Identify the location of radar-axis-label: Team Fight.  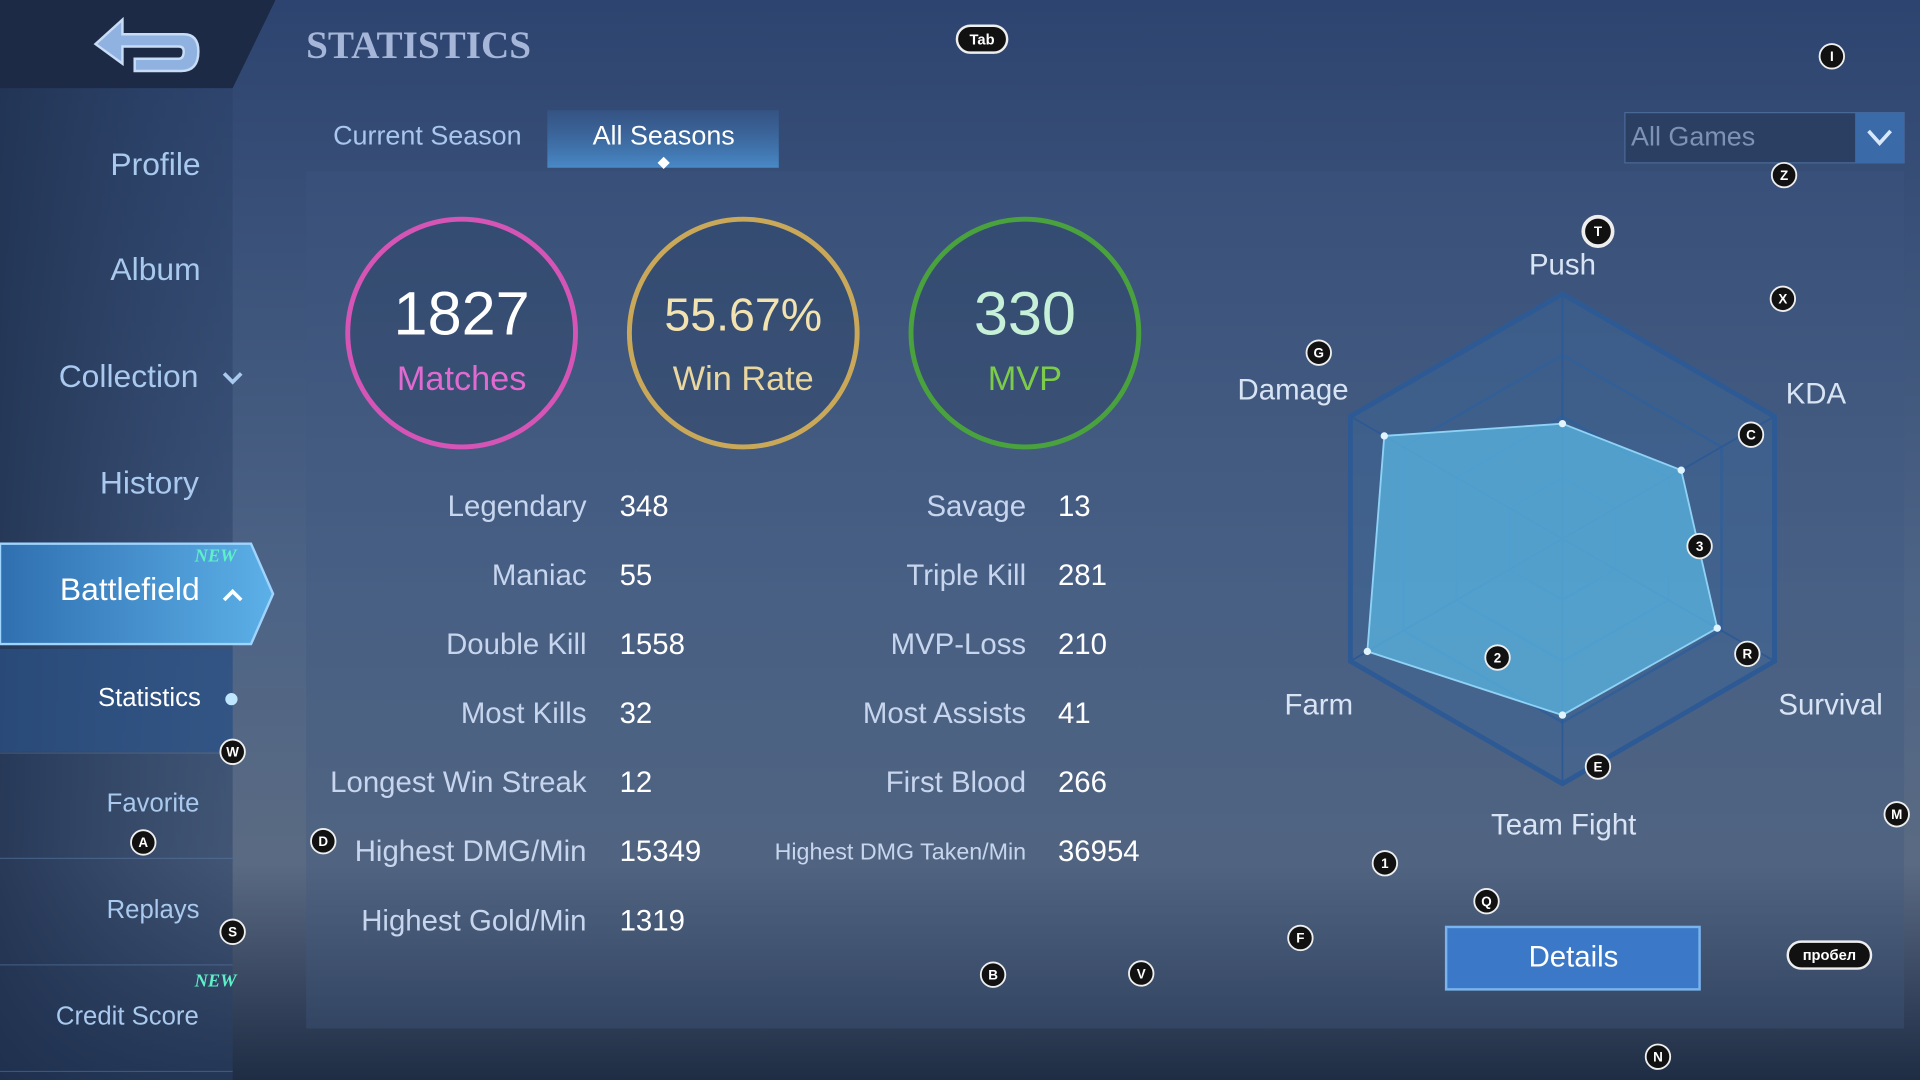
(1563, 824).